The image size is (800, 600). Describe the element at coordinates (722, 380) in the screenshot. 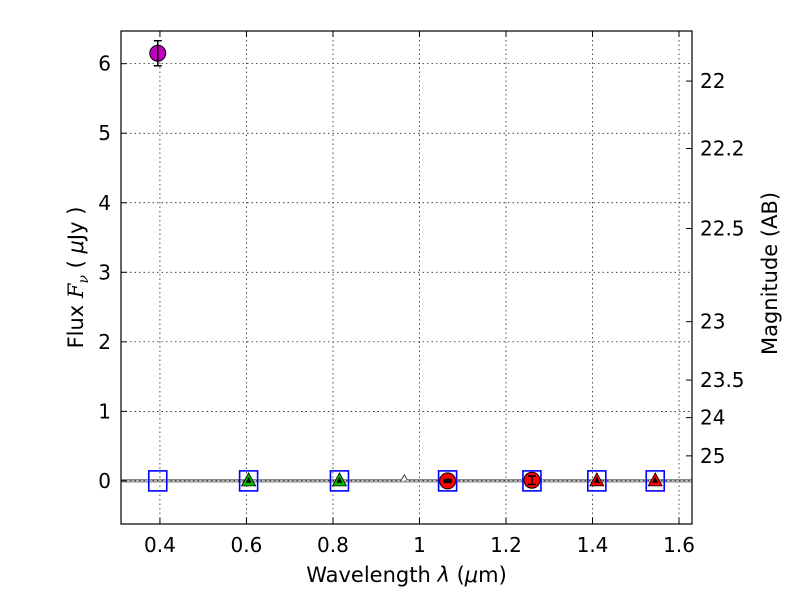

I see `right-tick-label: 23.5` at that location.